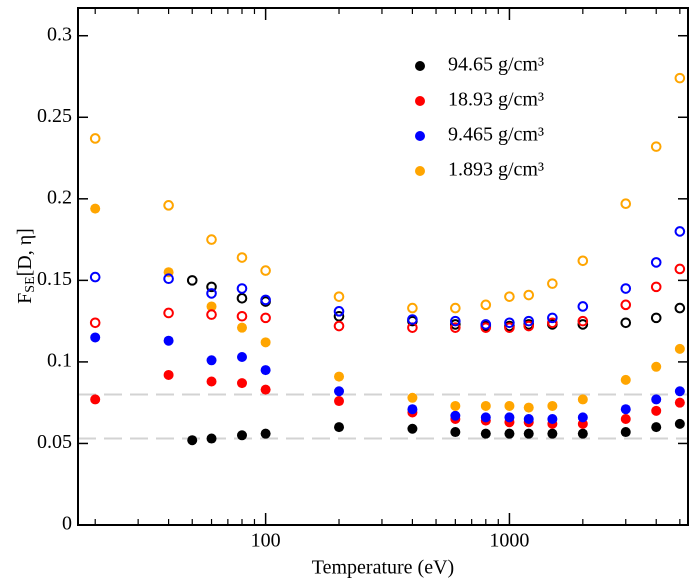 This screenshot has height=583, width=700. I want to click on legend-label: 1.893 g/cm³, so click(496, 170).